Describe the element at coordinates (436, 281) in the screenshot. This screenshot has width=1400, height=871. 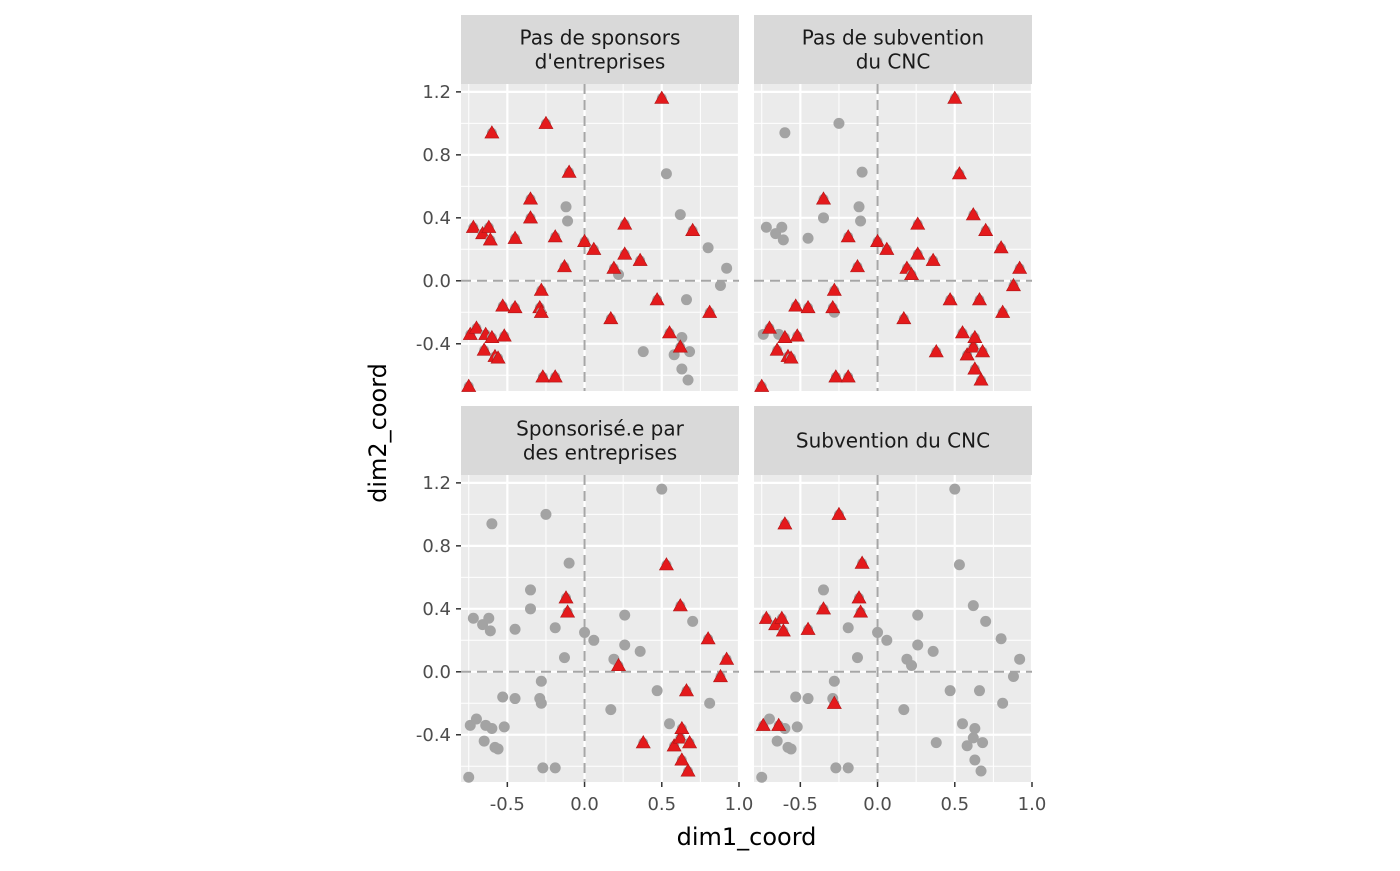
I see `y-tick-label: 0.0` at that location.